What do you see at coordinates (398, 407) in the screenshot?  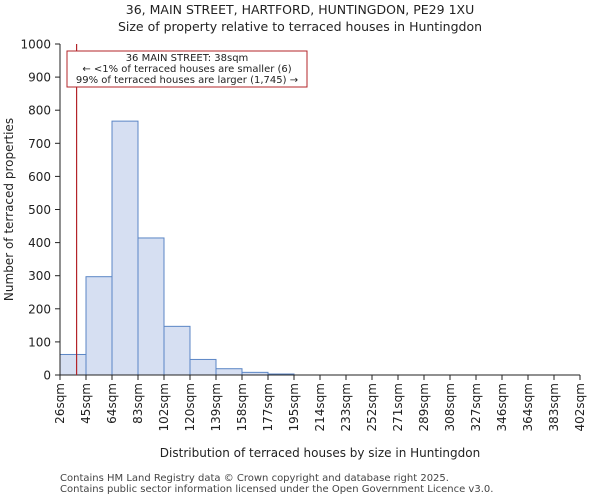 I see `x-tick-label: 271sqm` at bounding box center [398, 407].